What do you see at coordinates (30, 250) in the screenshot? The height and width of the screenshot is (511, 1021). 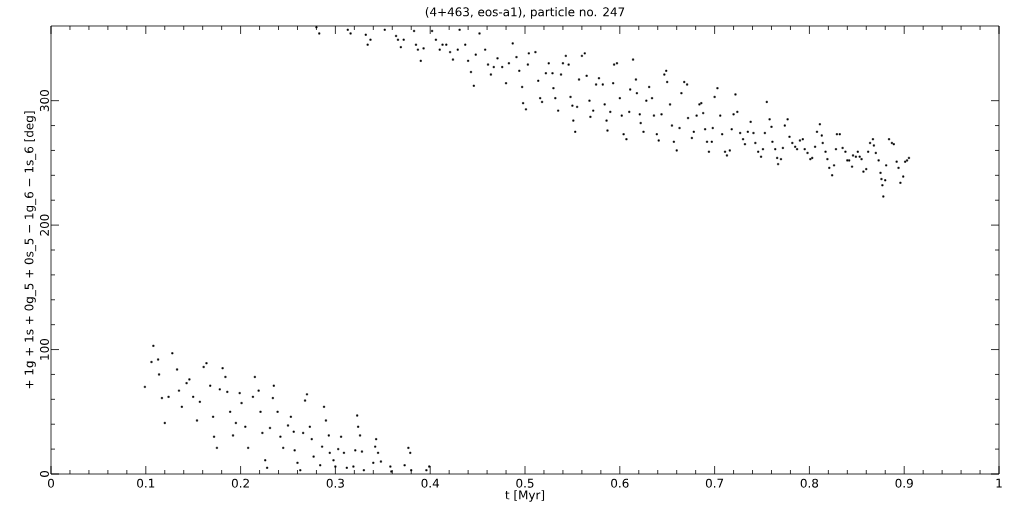 I see `y-axis-title: + 1g + 1s + 0g_5 + 0s_5 − 1g_6 − 1s_6 [deg]` at bounding box center [30, 250].